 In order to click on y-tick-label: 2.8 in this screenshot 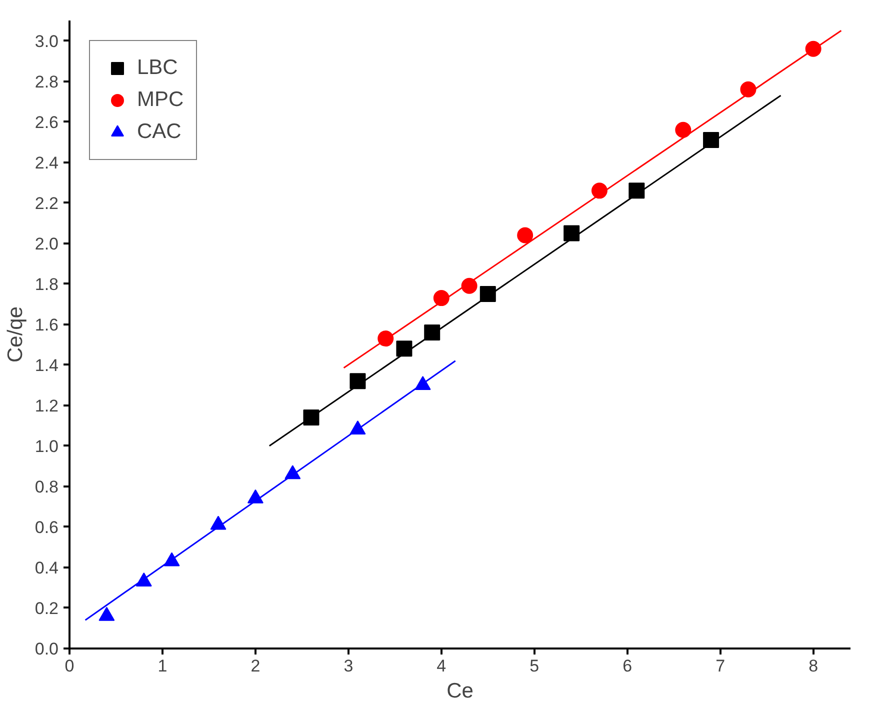, I will do `click(46, 82)`.